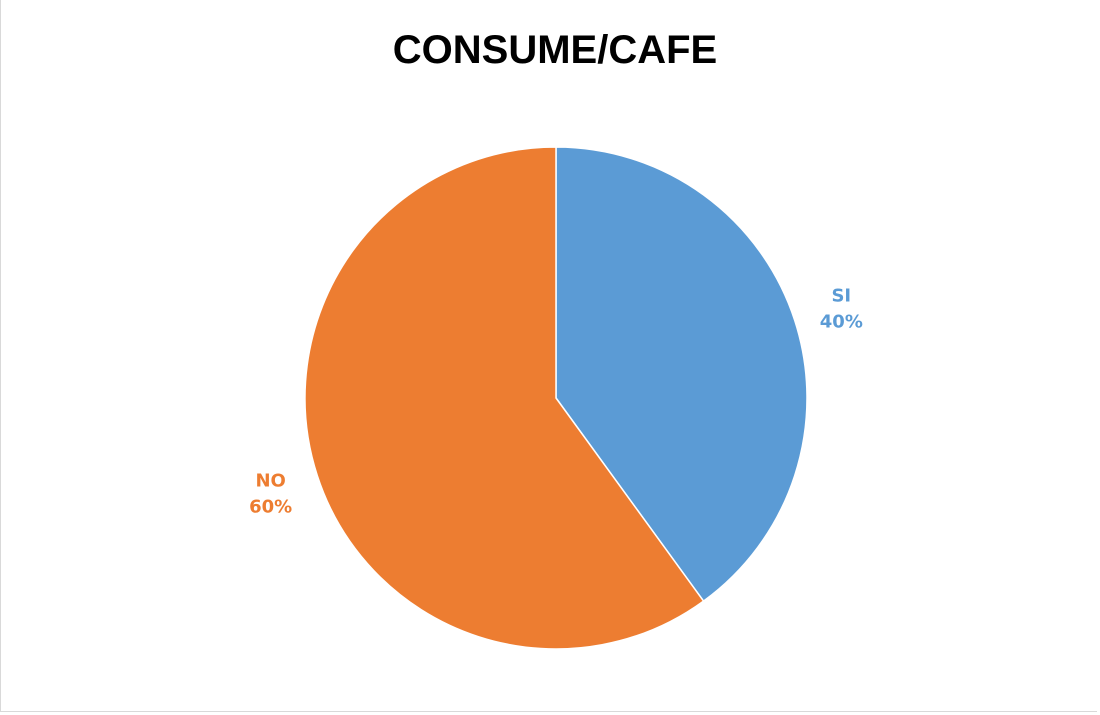 The width and height of the screenshot is (1100, 715). What do you see at coordinates (555, 50) in the screenshot?
I see `chart-title: CONSUME/CAFE` at bounding box center [555, 50].